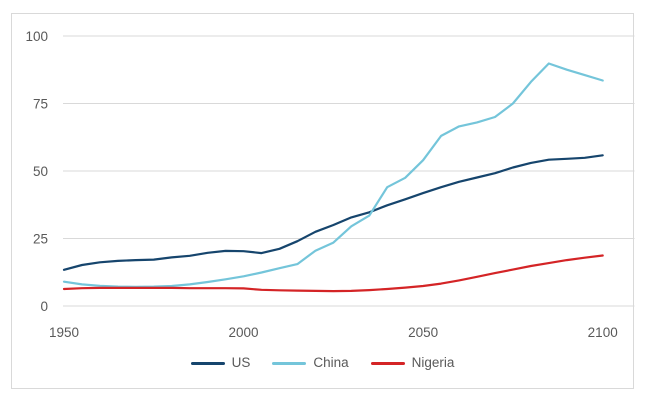  I want to click on chart-legend: US China Nigeria, so click(322, 363).